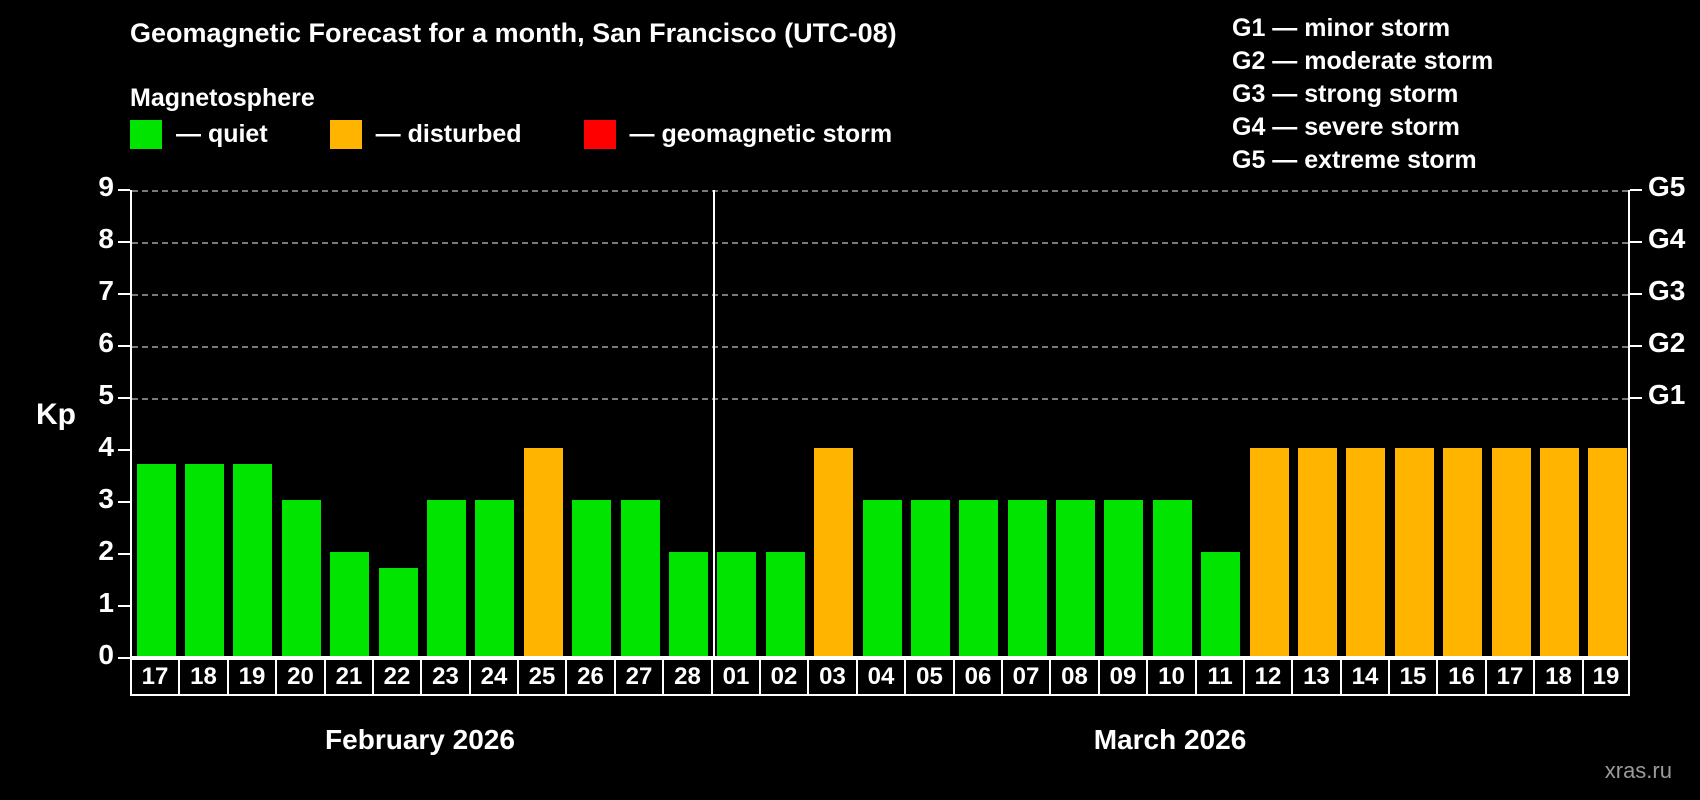 This screenshot has height=800, width=1700. I want to click on g-tick-mark-g4, so click(1636, 242).